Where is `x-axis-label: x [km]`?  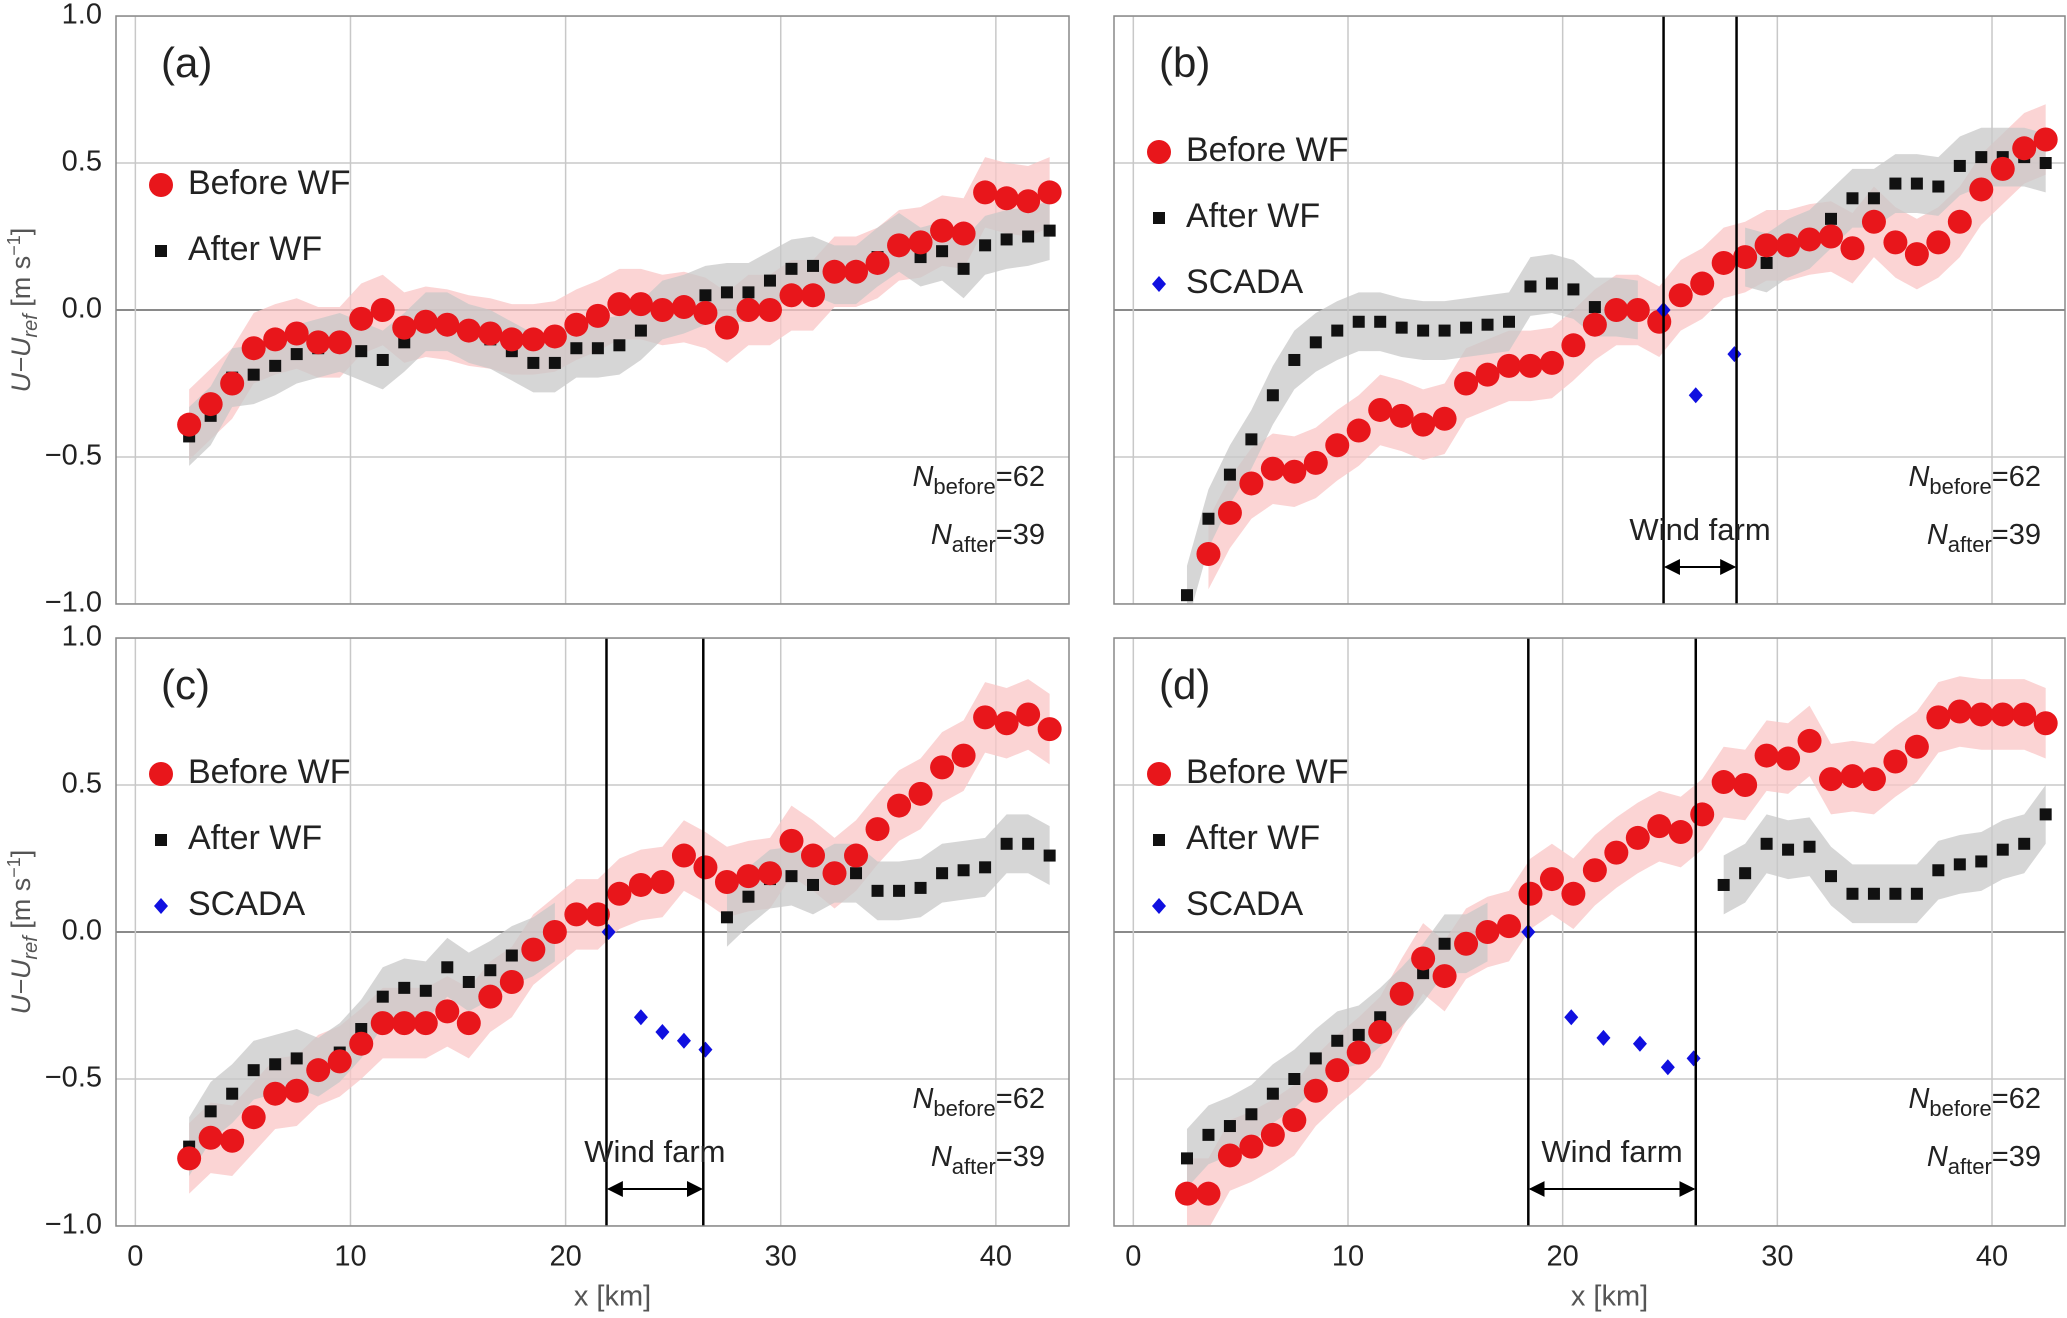
x-axis-label: x [km] is located at coordinates (1609, 1297).